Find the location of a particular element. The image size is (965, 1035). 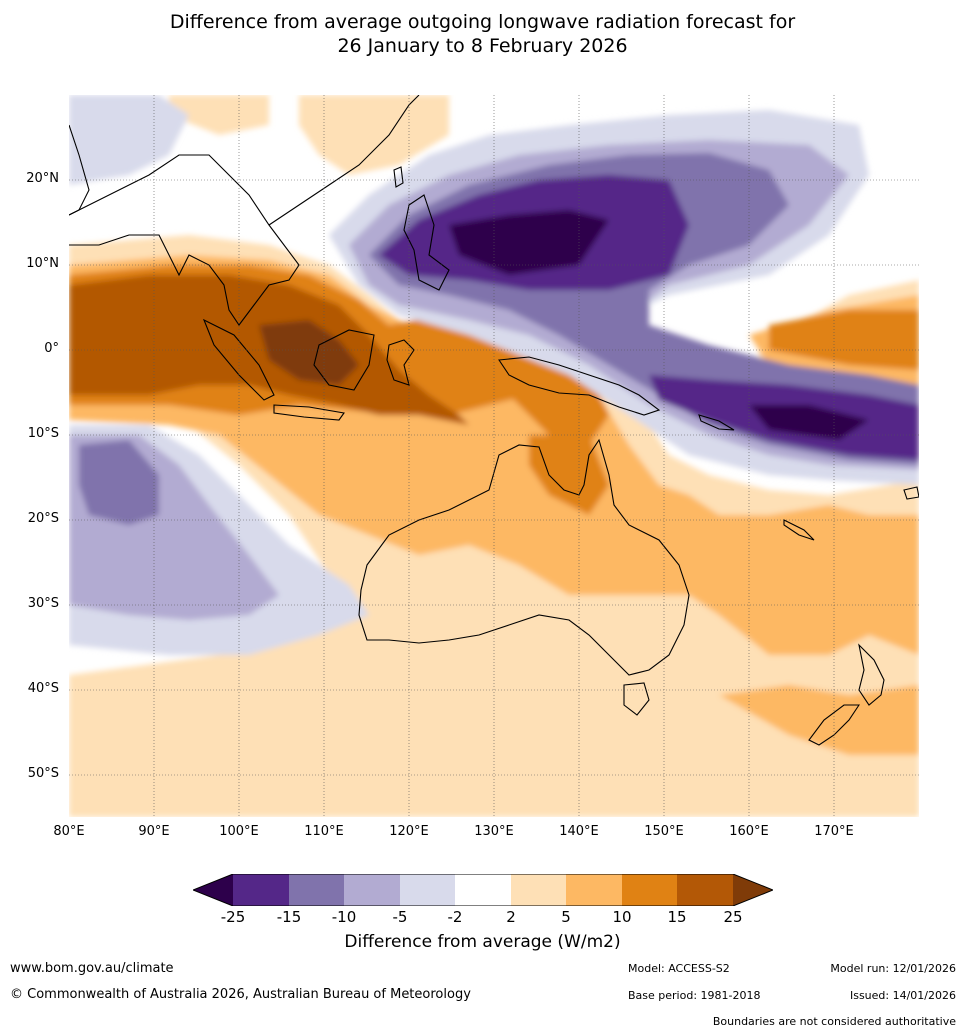

colorbar-seg-neg10 is located at coordinates (316, 890).